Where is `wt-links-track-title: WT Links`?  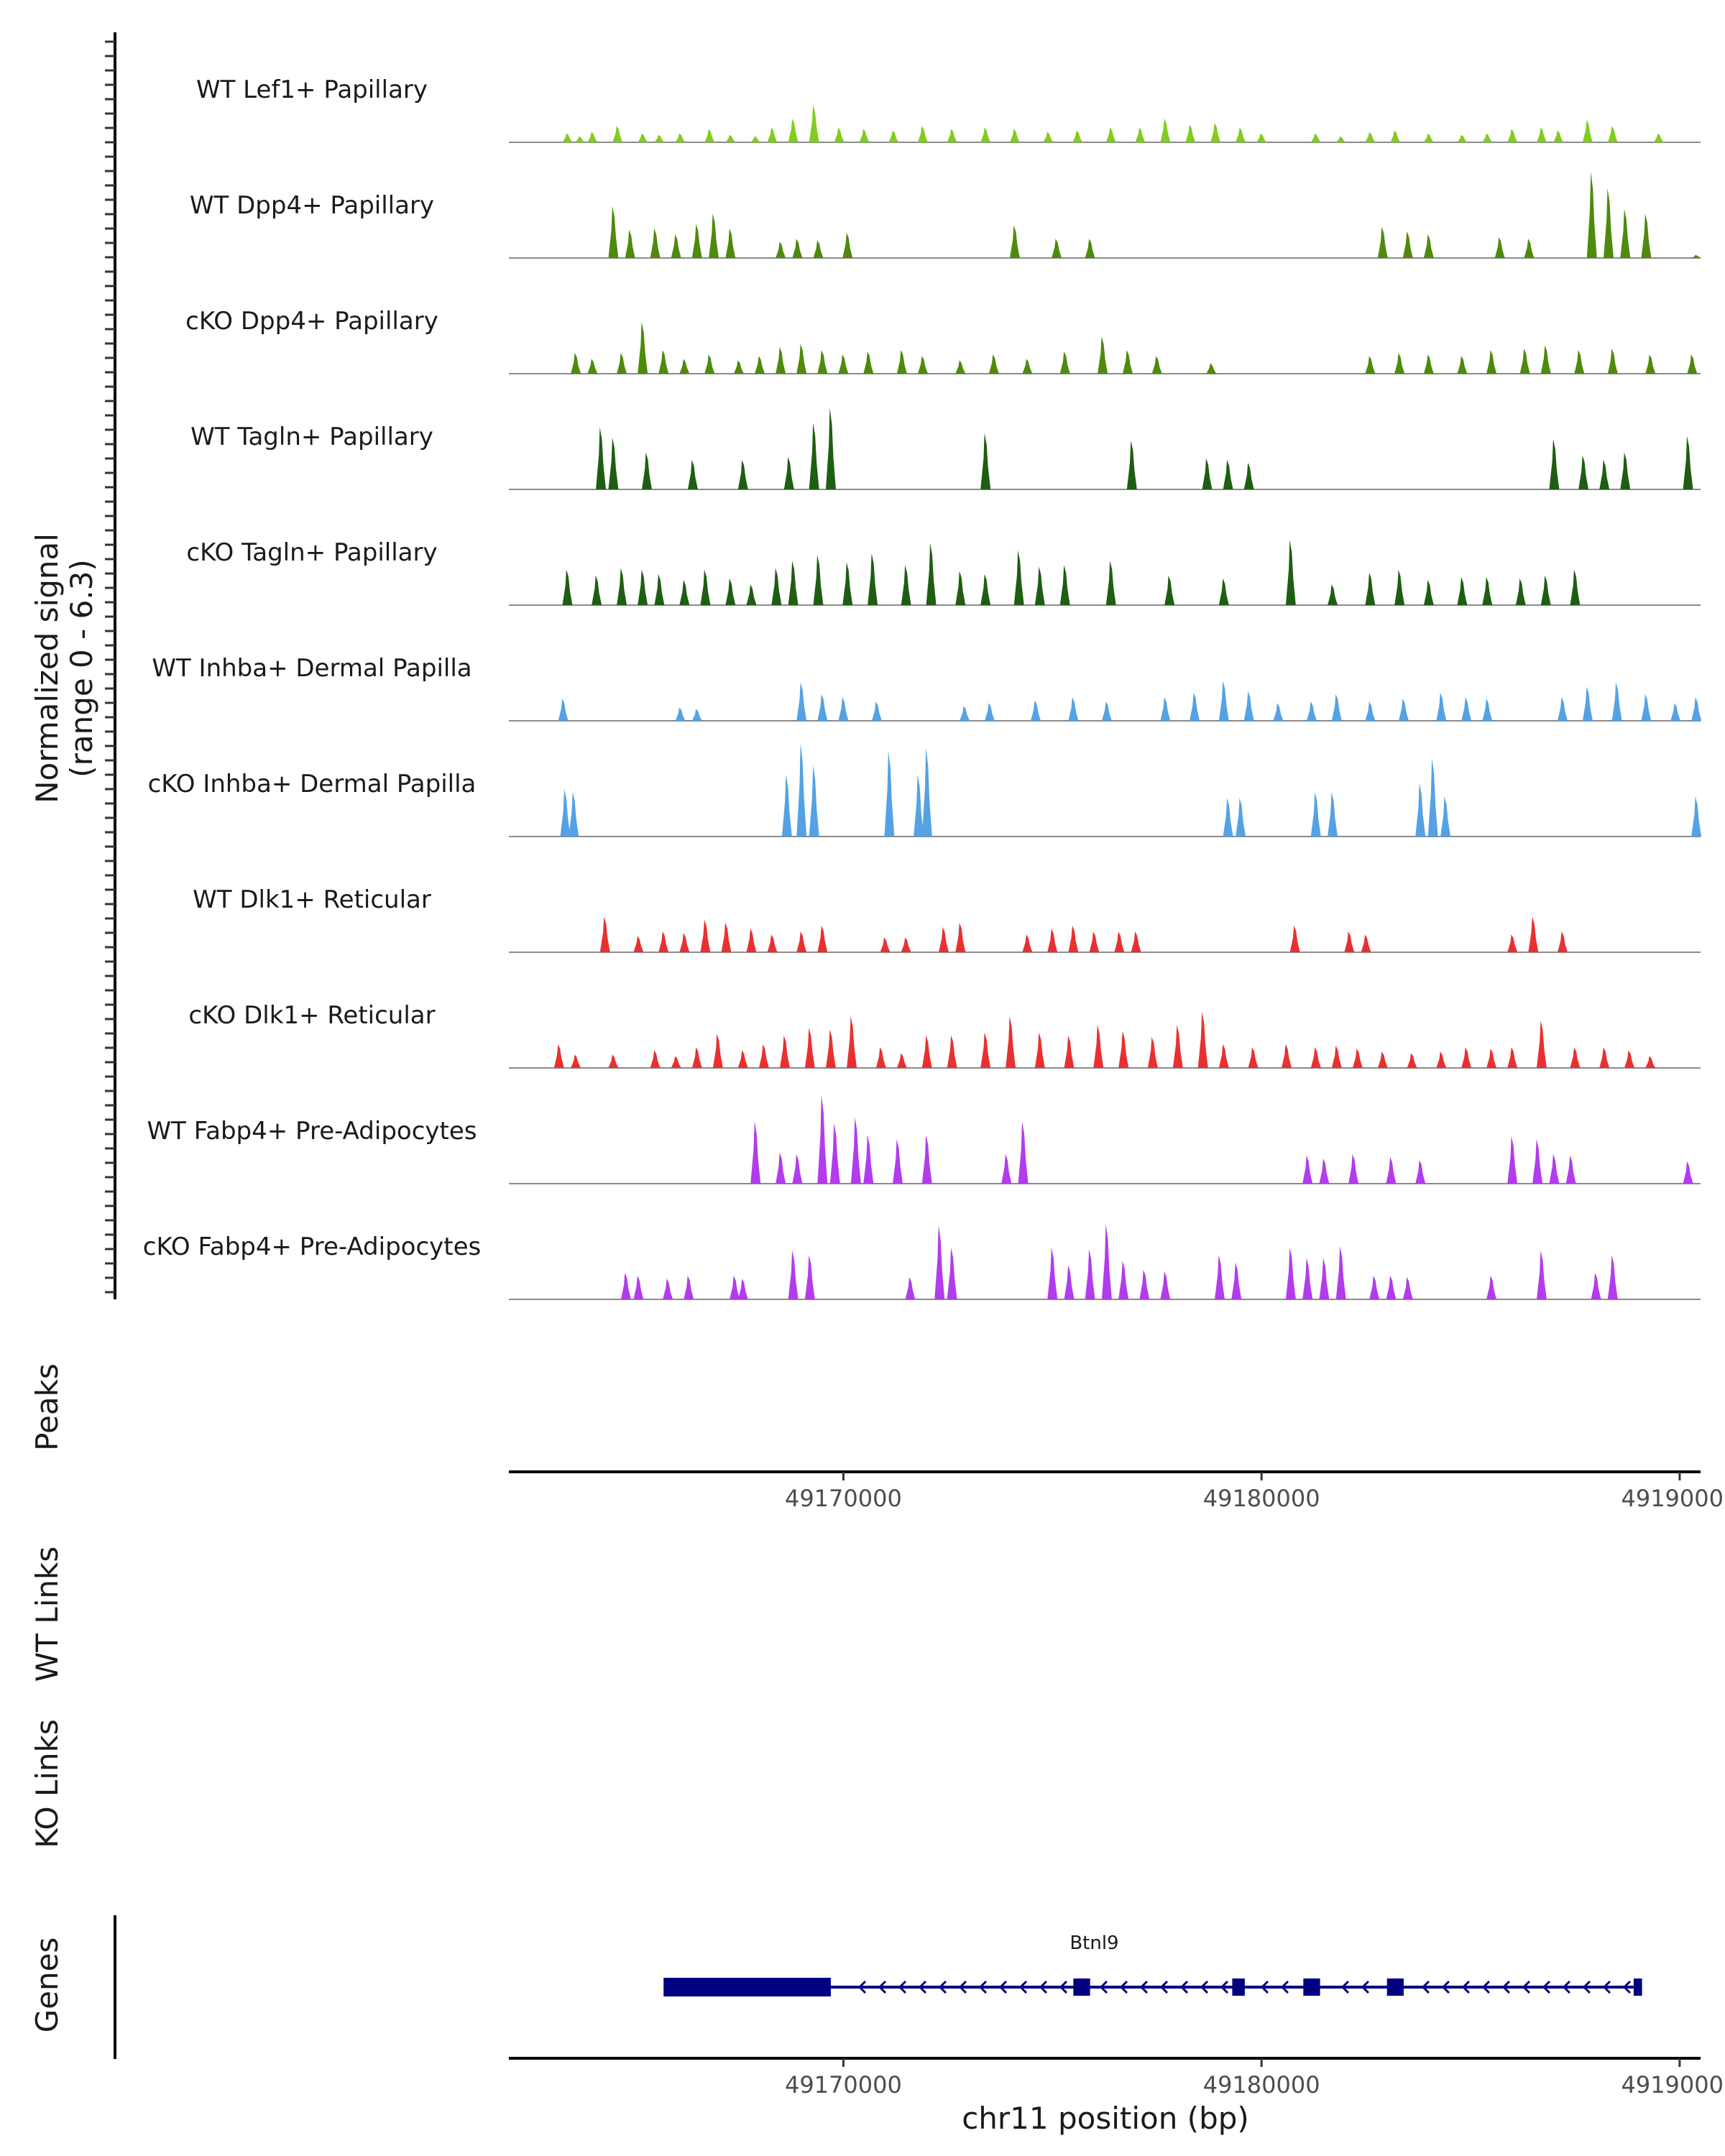
wt-links-track-title: WT Links is located at coordinates (47, 1614).